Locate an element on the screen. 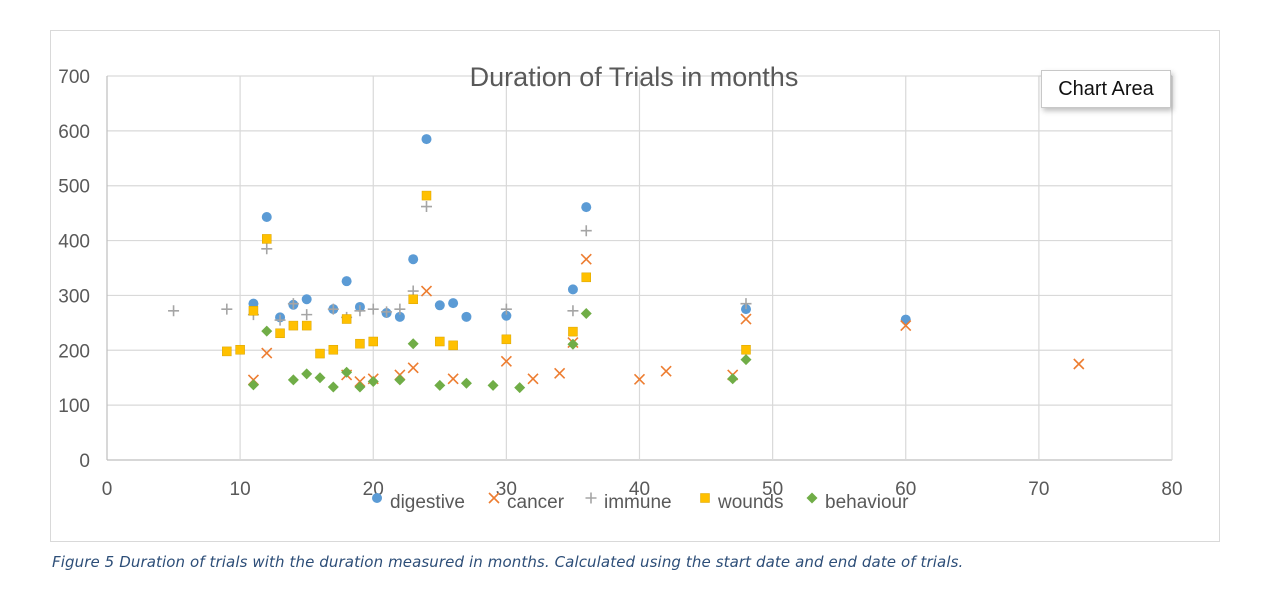  y-tick-label: 600 is located at coordinates (74, 132).